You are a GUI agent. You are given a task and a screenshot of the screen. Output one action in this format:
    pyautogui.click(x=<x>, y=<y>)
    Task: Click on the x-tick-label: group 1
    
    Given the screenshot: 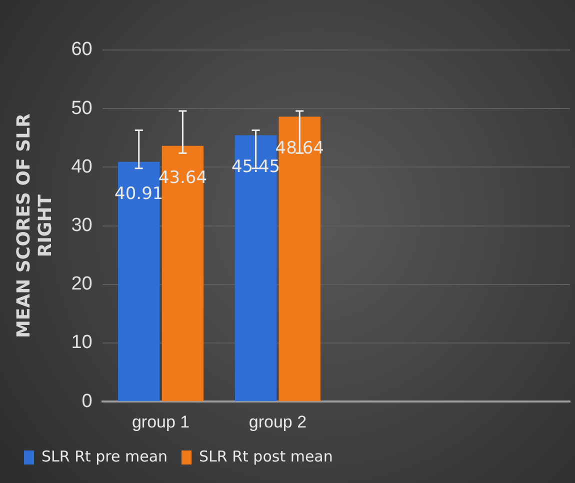 What is the action you would take?
    pyautogui.click(x=161, y=422)
    